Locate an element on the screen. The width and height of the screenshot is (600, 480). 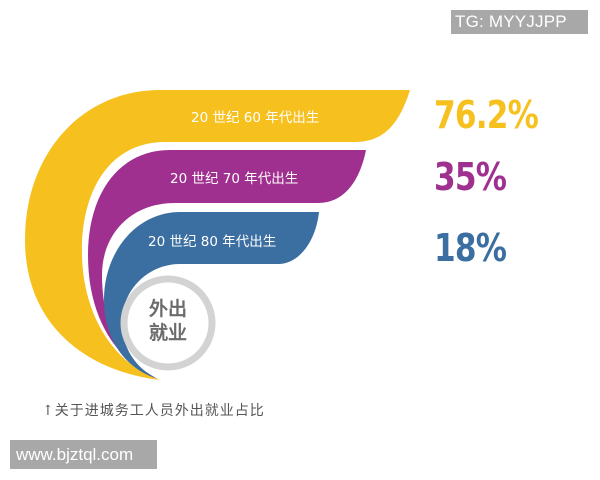
label-gen60: 20 世纪 60 年代出生 is located at coordinates (255, 118).